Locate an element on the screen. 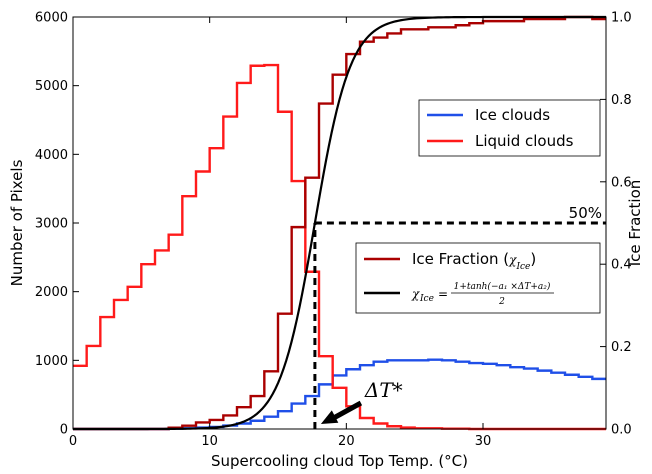  x-tick-label: 20 is located at coordinates (346, 441).